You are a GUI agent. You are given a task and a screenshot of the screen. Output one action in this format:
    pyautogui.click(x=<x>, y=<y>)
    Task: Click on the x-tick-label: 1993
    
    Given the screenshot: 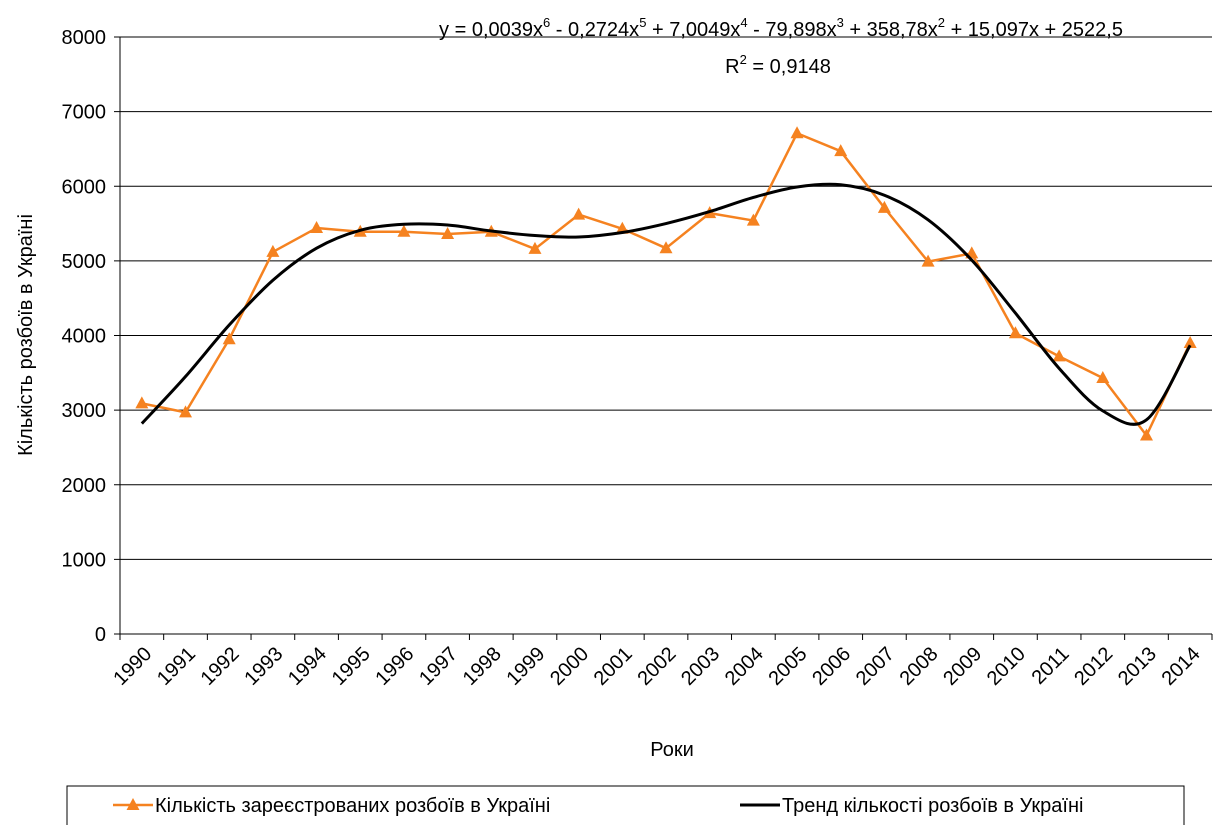 What is the action you would take?
    pyautogui.click(x=263, y=666)
    